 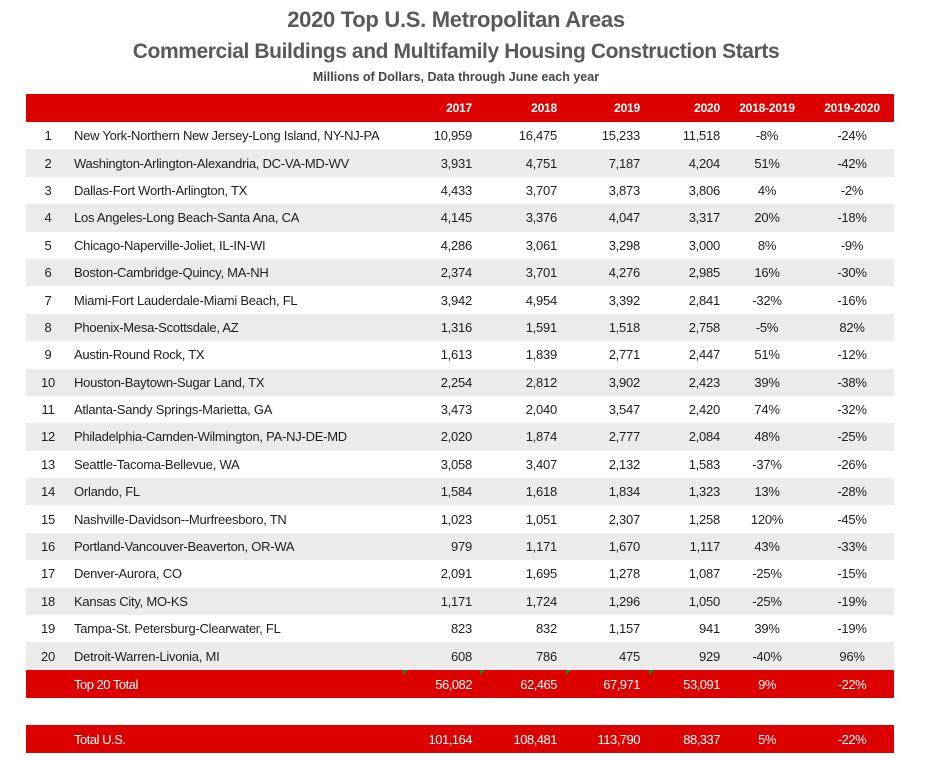 I want to click on cell-y2017: 3,058, so click(x=456, y=464).